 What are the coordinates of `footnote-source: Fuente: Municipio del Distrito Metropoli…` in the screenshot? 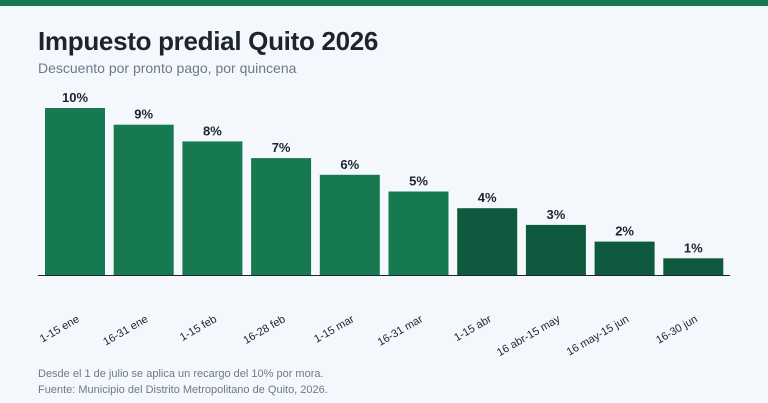 It's located at (183, 390).